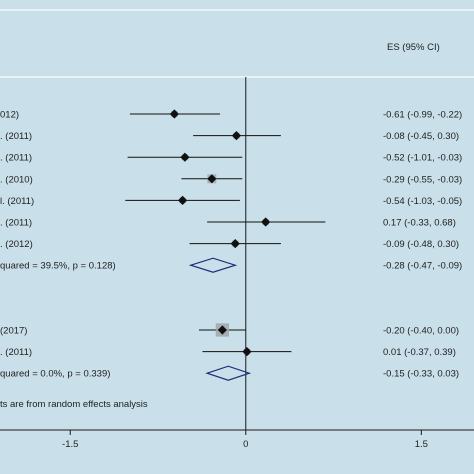 This screenshot has height=474, width=474. Describe the element at coordinates (422, 115) in the screenshot. I see `study-es-ci: -0.61 (-0.99, -0.22)` at that location.